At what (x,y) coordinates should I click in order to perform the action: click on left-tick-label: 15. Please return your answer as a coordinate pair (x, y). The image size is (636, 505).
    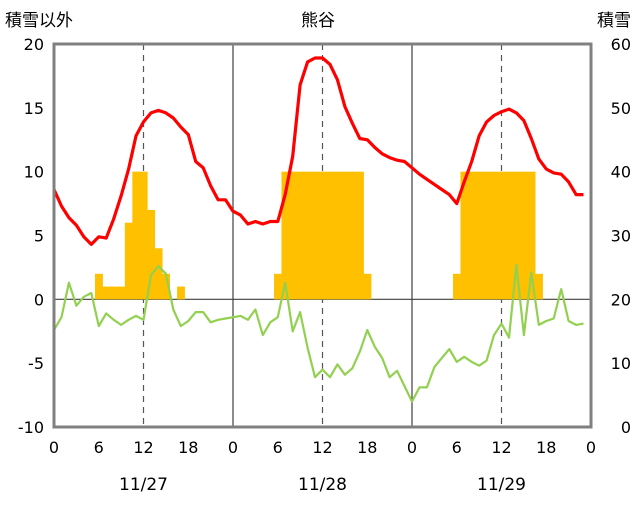
    Looking at the image, I should click on (34, 108).